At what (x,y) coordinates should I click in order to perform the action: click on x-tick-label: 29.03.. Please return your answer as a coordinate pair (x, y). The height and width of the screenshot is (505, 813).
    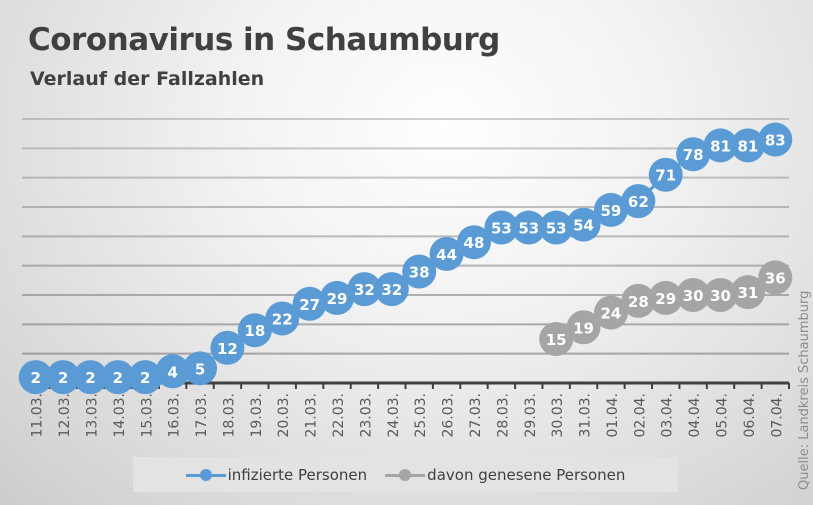
    Looking at the image, I should click on (531, 415).